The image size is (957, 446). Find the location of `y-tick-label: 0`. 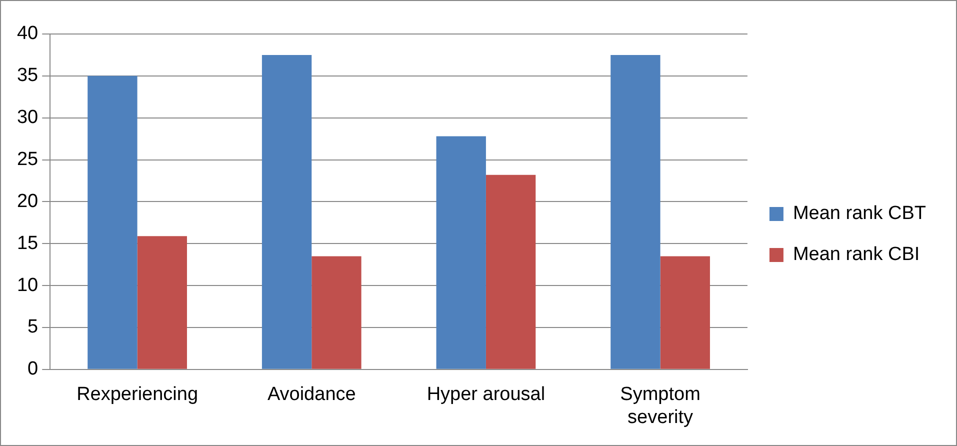

y-tick-label: 0 is located at coordinates (33, 369).